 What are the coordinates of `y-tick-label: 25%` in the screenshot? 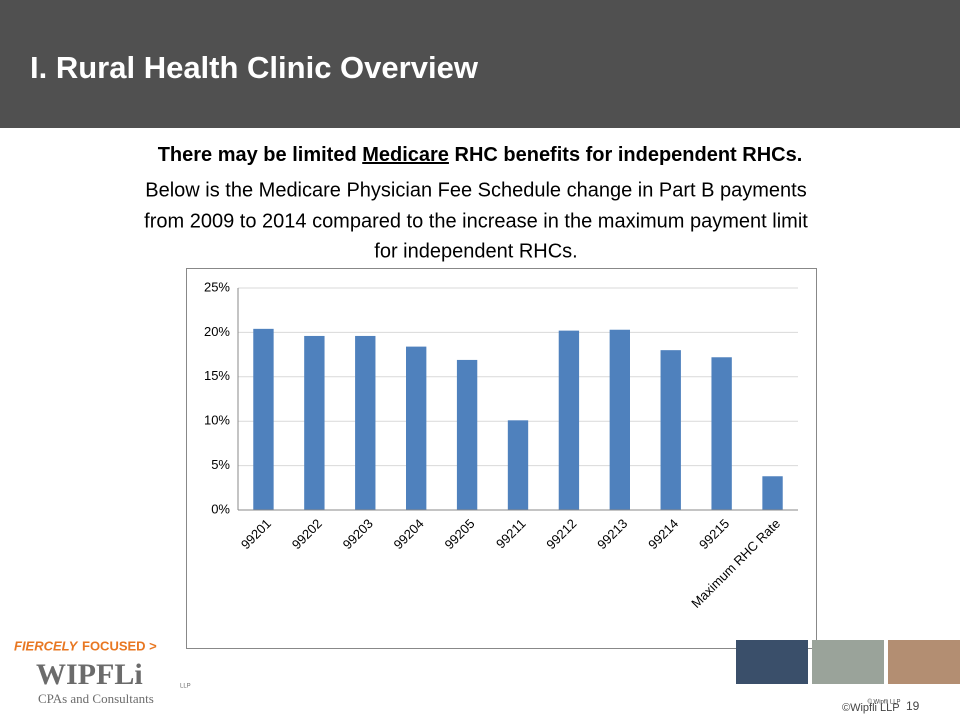 It's located at (217, 286).